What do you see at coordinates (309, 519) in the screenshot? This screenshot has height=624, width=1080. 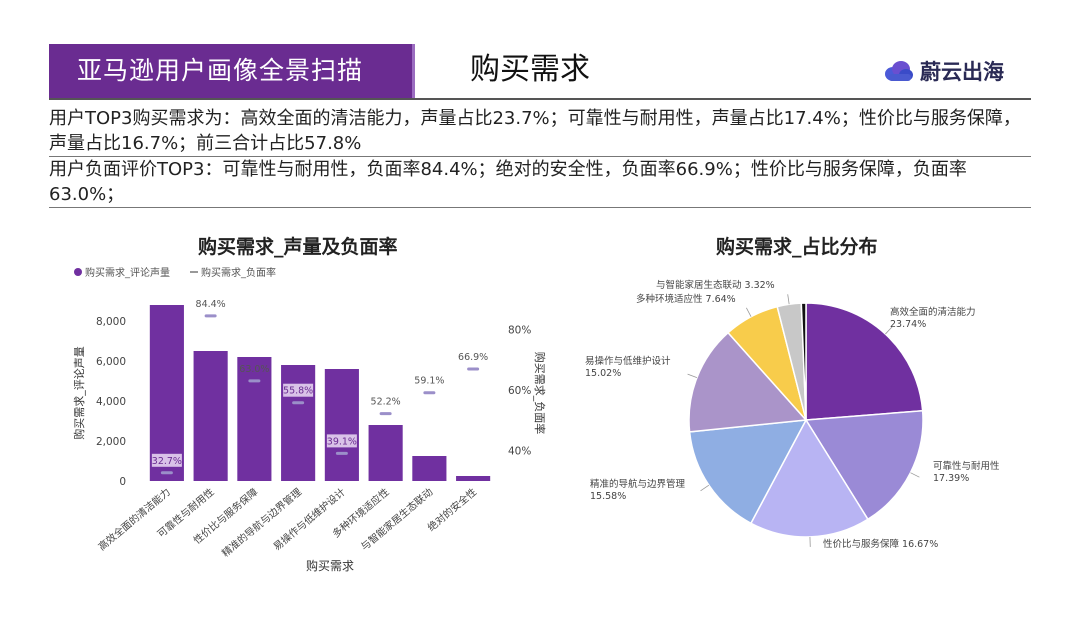 I see `category-label-5: 易操作与低维护设计` at bounding box center [309, 519].